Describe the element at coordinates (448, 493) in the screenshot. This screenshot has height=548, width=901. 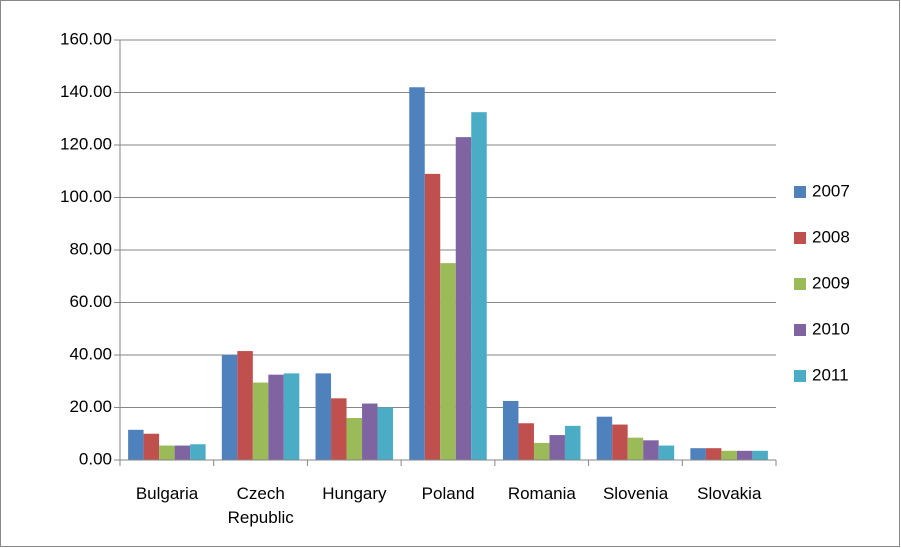
I see `x-tick-label: Poland` at that location.